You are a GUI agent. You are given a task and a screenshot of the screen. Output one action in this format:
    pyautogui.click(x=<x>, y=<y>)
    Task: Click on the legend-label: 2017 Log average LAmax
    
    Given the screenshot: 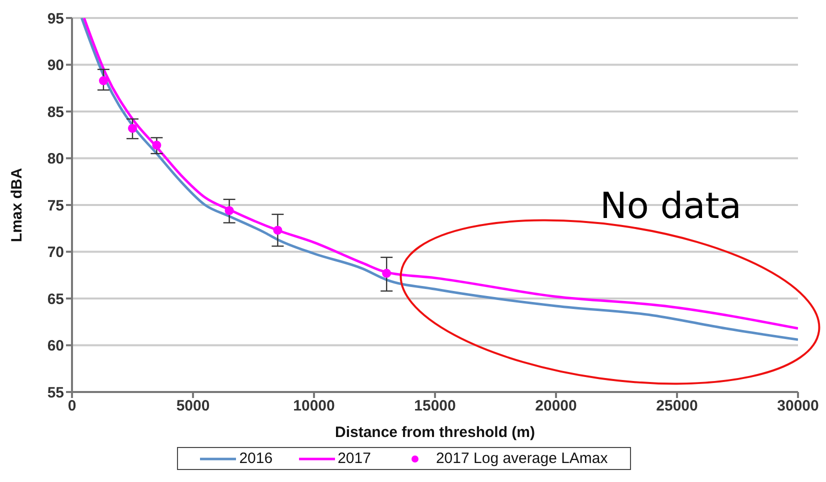 What is the action you would take?
    pyautogui.click(x=521, y=458)
    